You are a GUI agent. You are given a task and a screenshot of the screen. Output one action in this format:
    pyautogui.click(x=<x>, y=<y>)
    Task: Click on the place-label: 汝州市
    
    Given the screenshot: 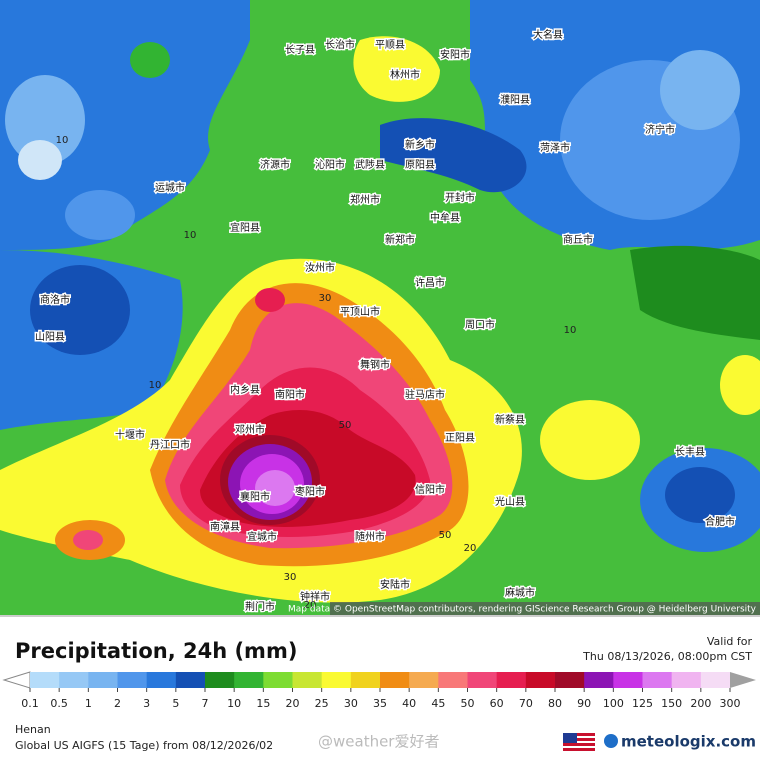 What is the action you would take?
    pyautogui.click(x=320, y=267)
    